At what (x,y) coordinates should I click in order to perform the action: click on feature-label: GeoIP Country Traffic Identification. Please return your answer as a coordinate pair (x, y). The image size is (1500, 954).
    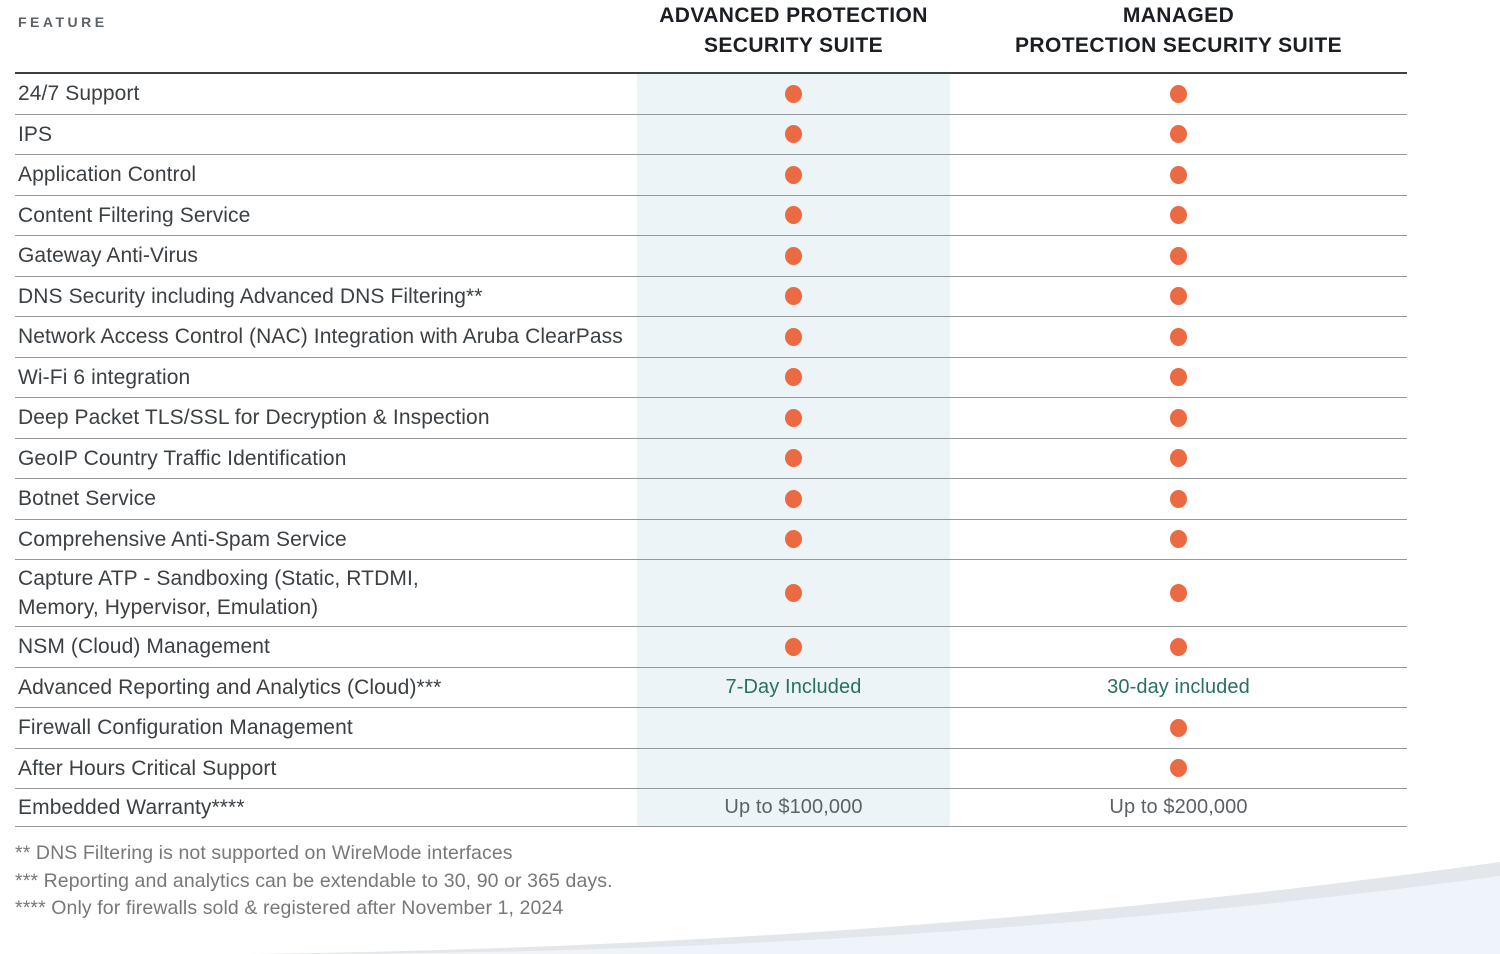
    Looking at the image, I should click on (182, 458).